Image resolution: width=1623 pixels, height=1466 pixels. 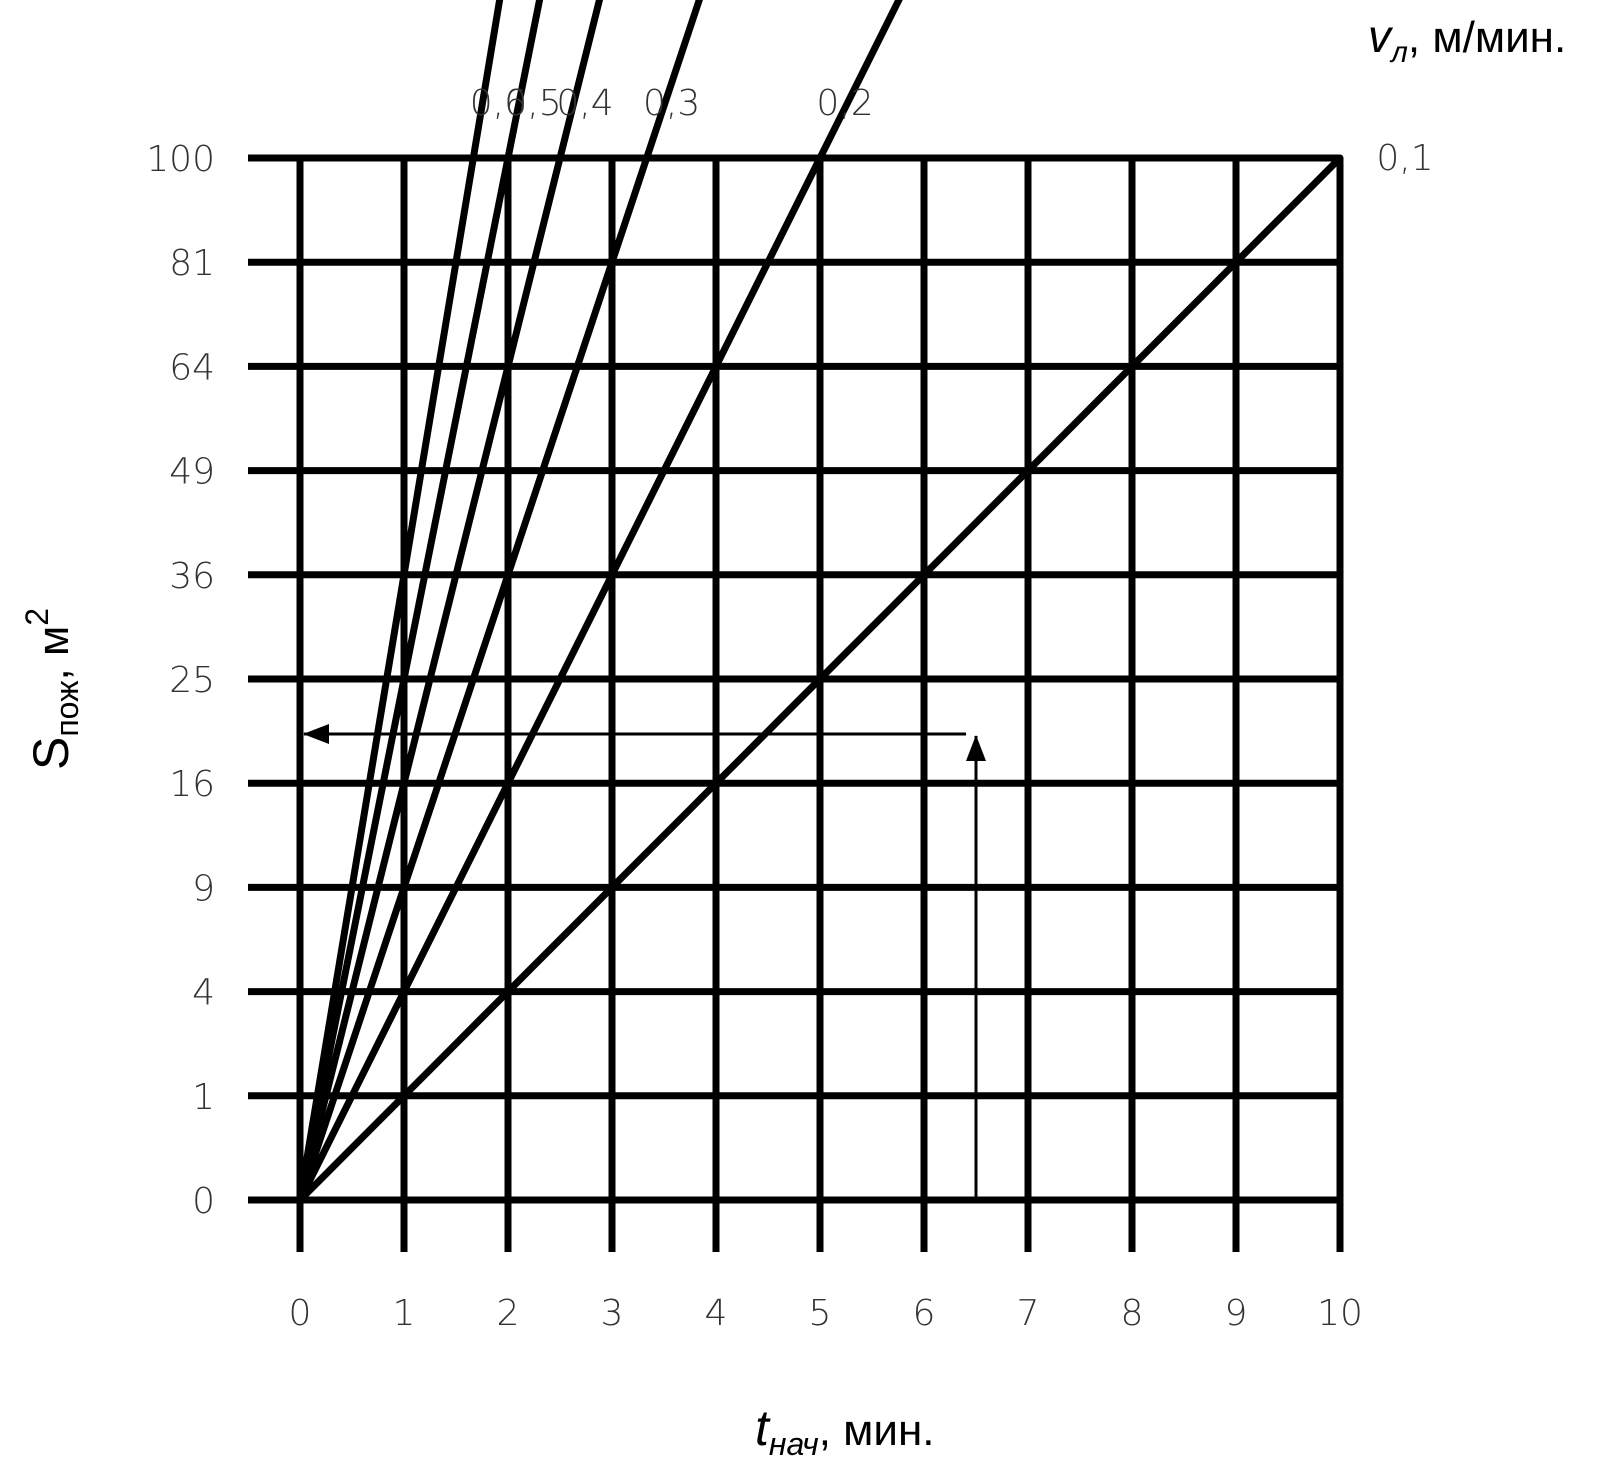 I want to click on series-label-0,2: 0,2, so click(x=844, y=103).